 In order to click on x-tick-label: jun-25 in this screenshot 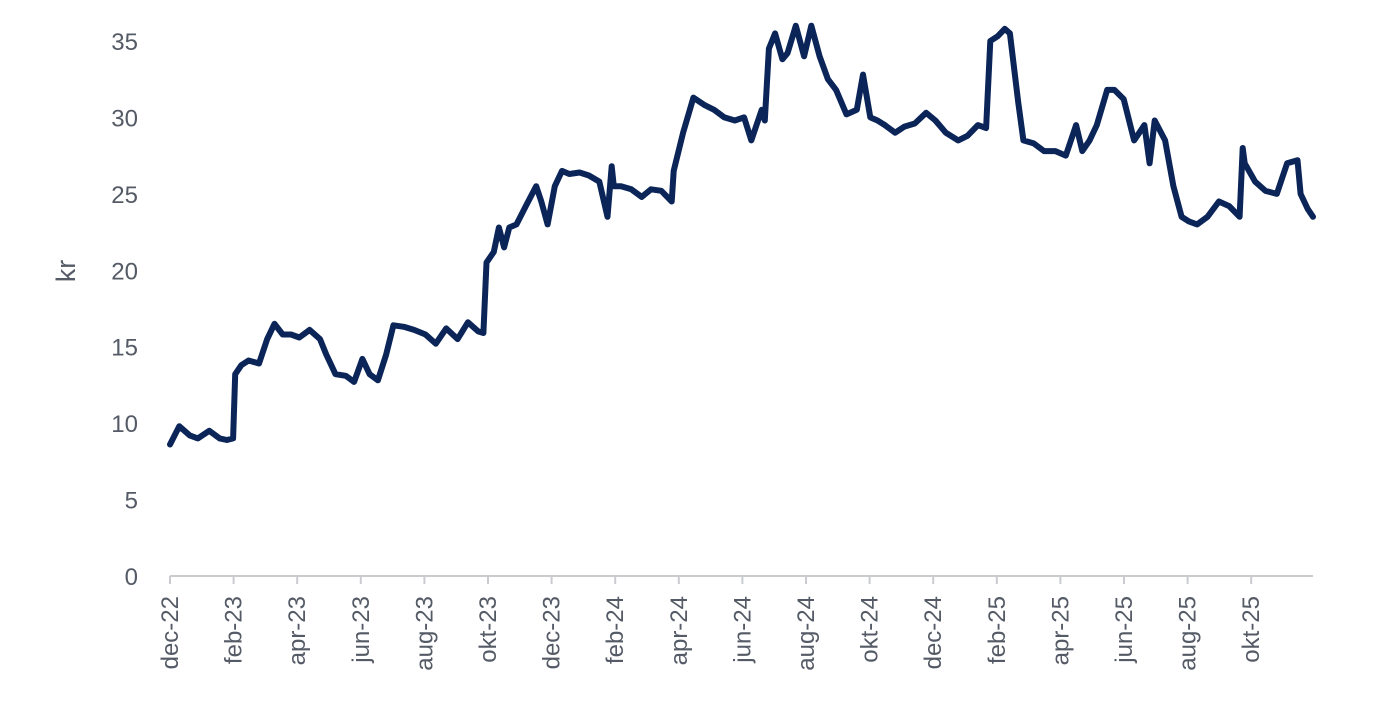, I will do `click(1124, 630)`.